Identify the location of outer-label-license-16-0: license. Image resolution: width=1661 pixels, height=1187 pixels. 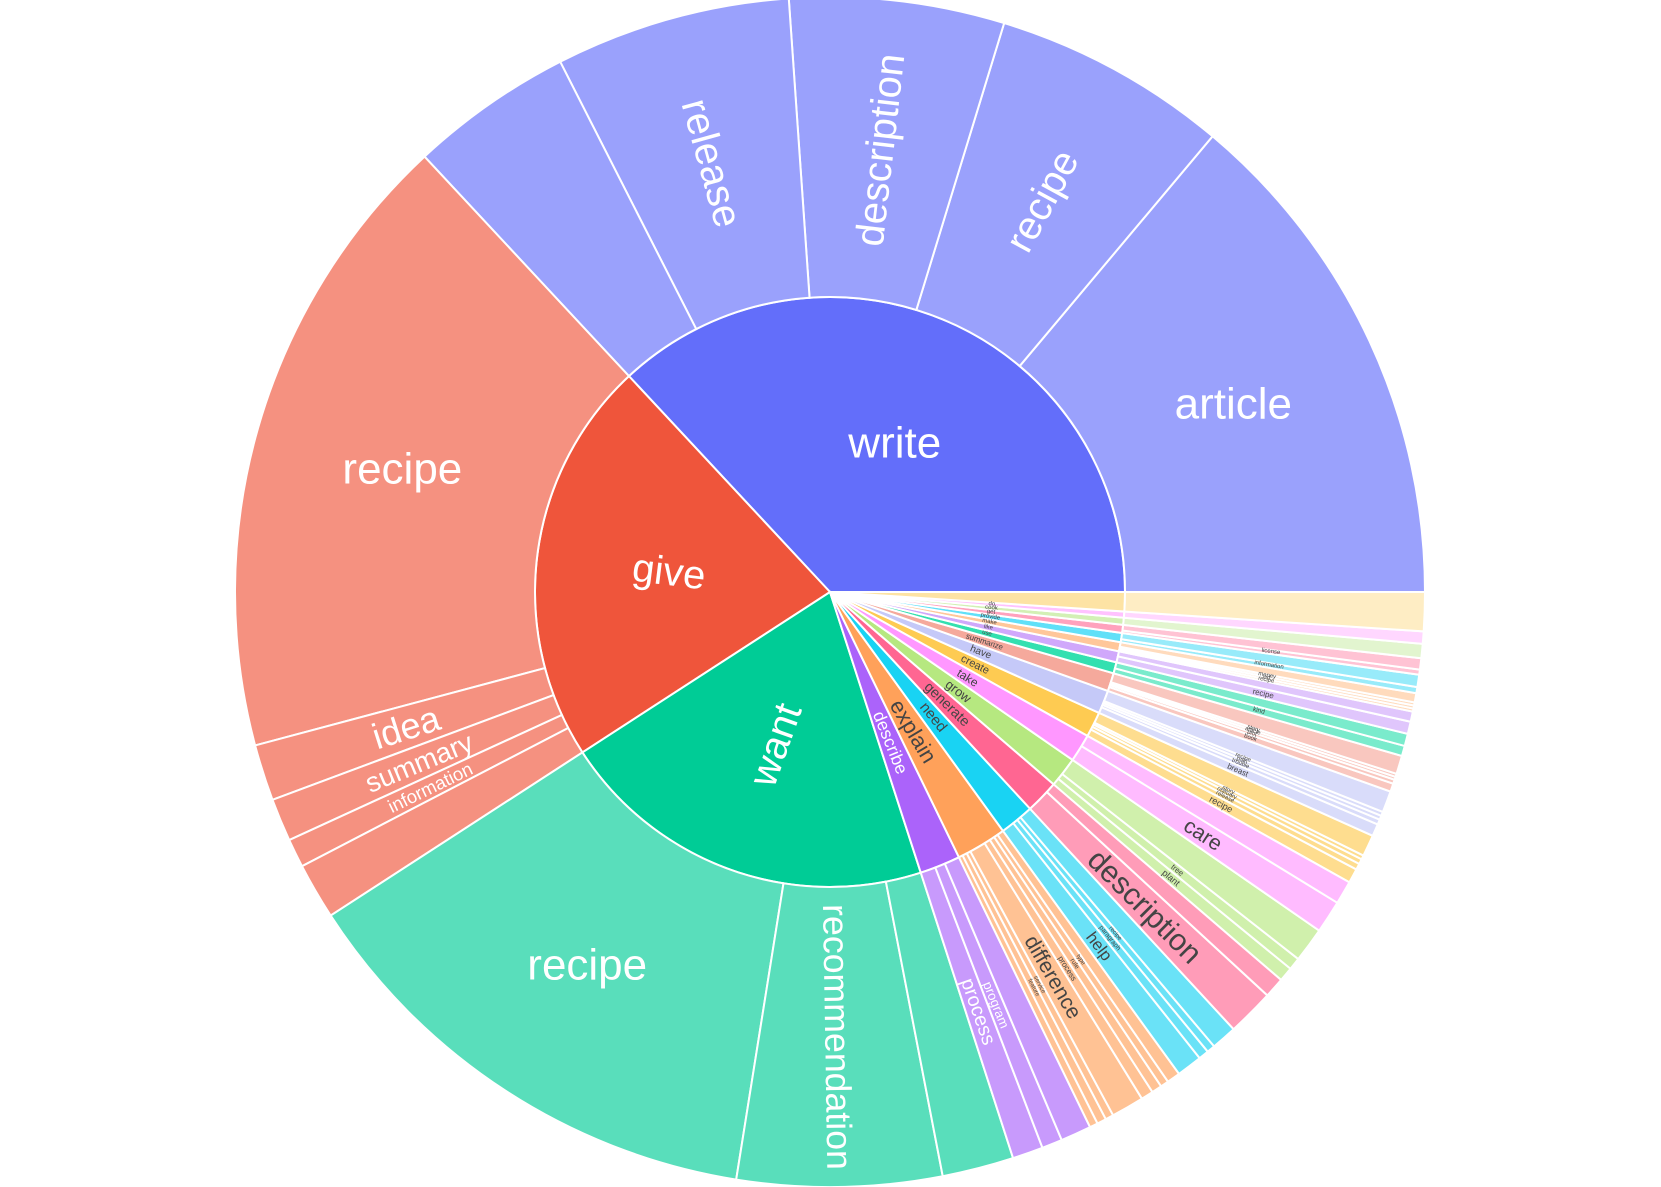
(1271, 652).